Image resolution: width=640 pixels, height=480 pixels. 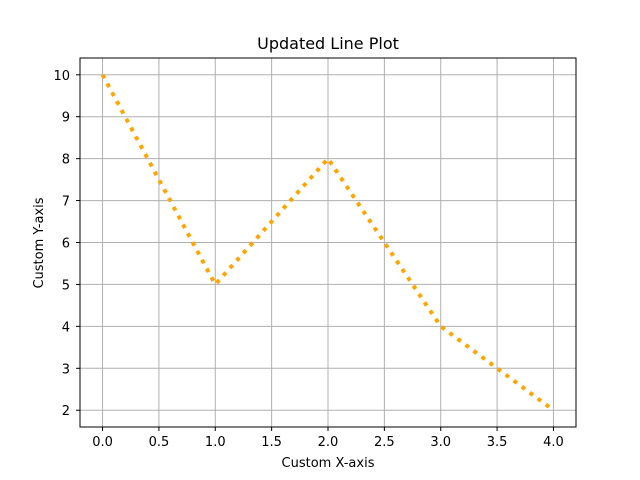 What do you see at coordinates (159, 442) in the screenshot?
I see `x-tick-label: 0.5` at bounding box center [159, 442].